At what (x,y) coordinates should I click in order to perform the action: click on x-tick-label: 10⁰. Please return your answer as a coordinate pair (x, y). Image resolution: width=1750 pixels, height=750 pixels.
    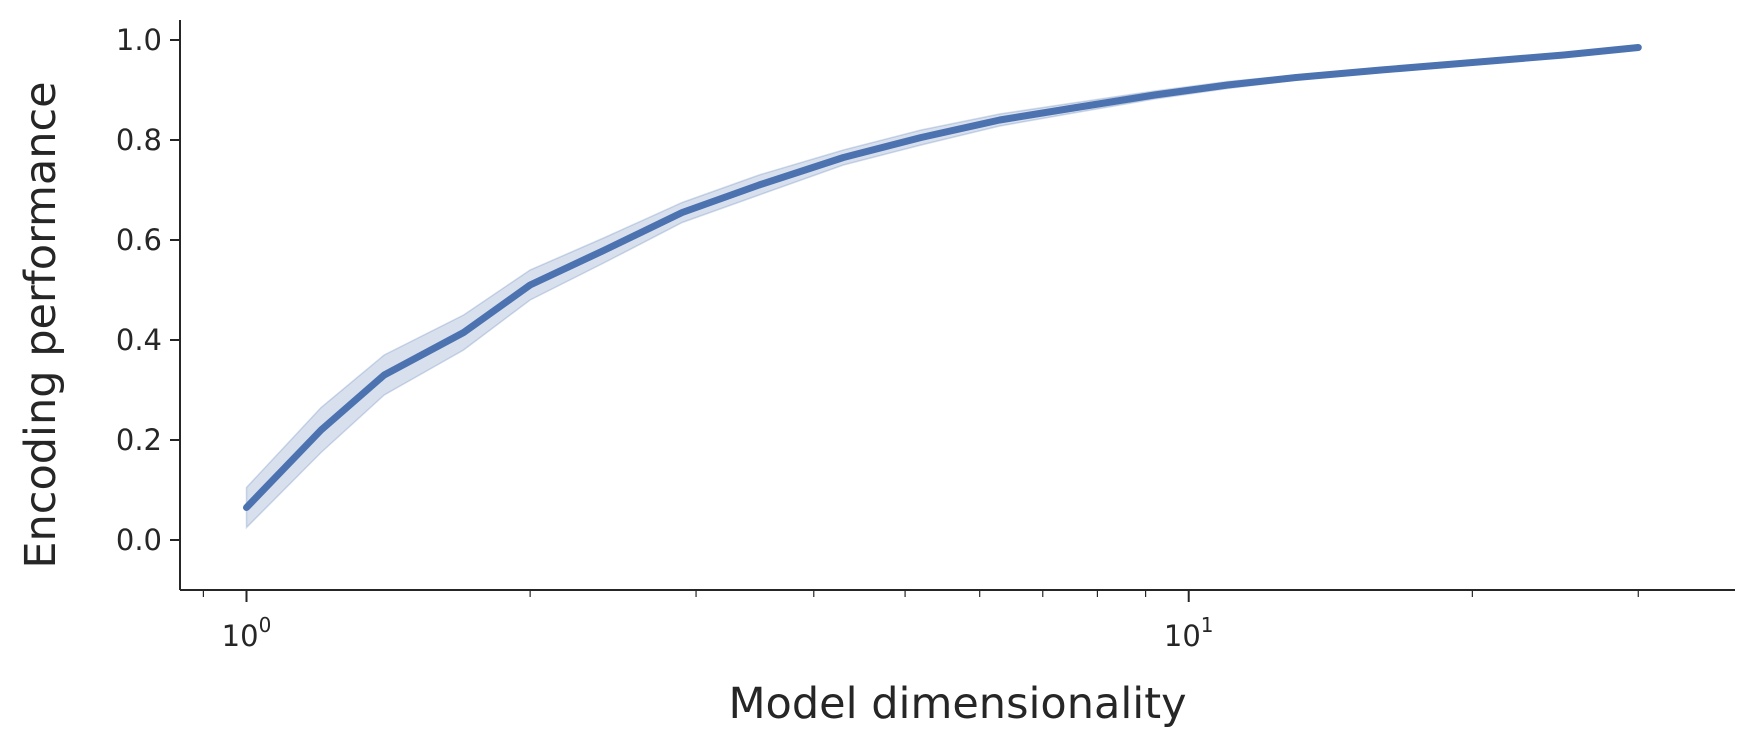
    Looking at the image, I should click on (247, 633).